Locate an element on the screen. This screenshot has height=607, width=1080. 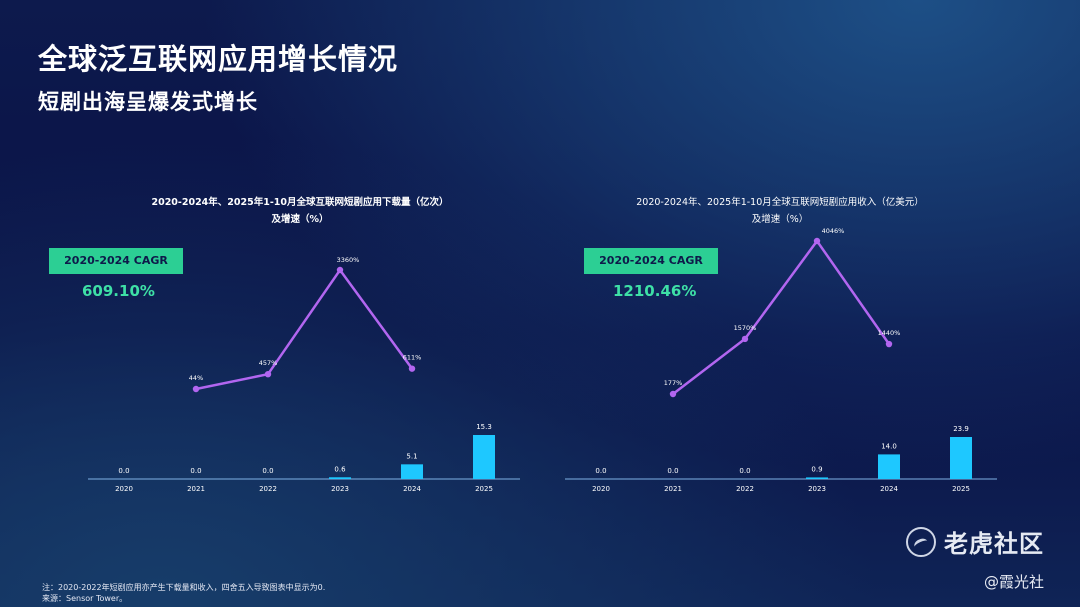
chart-1-tick-2025: 2025 is located at coordinates (484, 489).